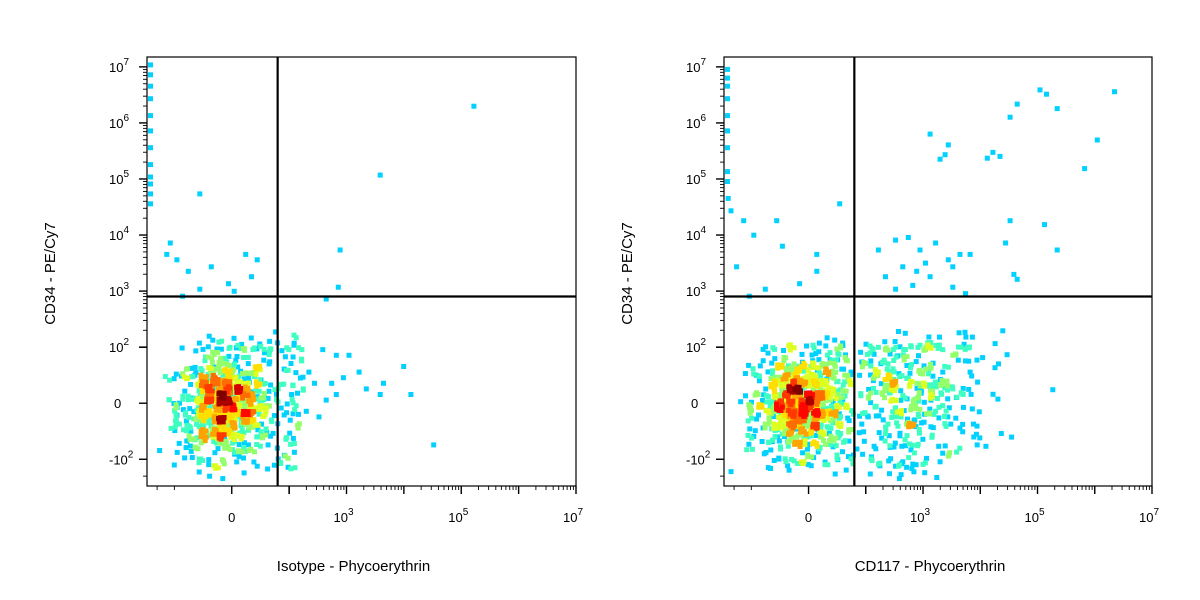 Image resolution: width=1200 pixels, height=600 pixels. Describe the element at coordinates (696, 290) in the screenshot. I see `y-tick-label: 10³` at that location.